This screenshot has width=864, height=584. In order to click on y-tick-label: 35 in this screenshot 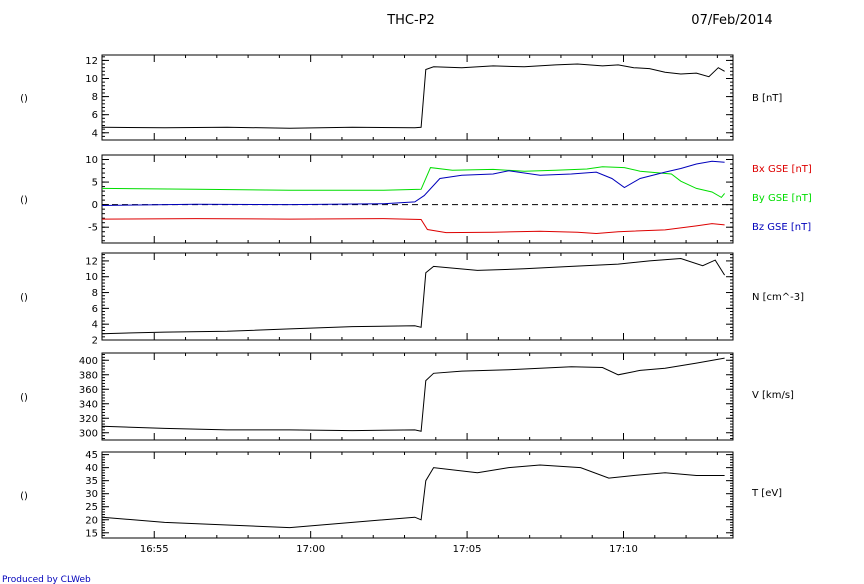, I will do `click(91, 481)`.